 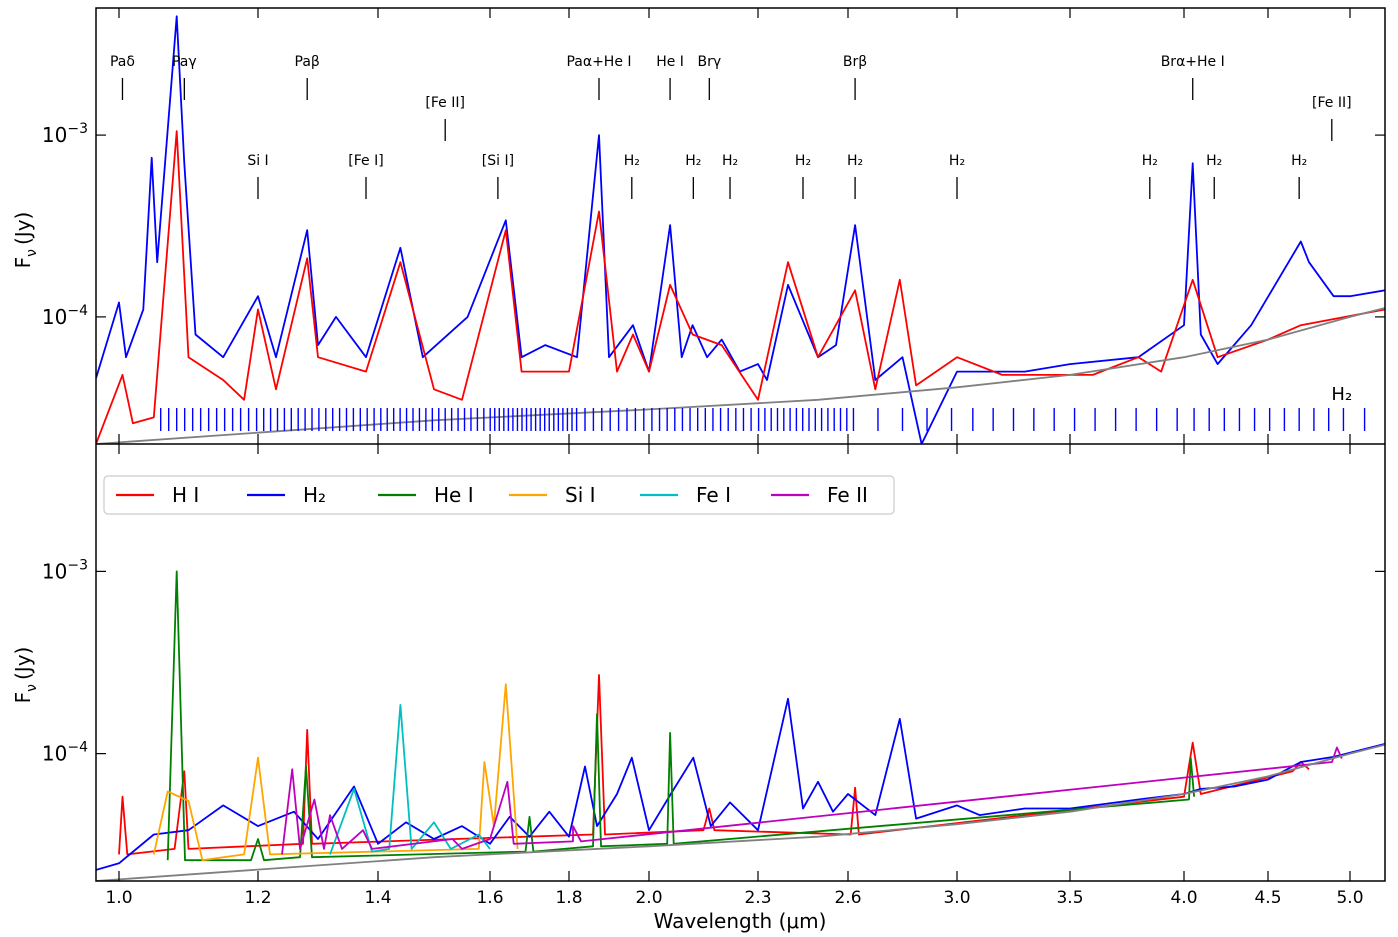 What do you see at coordinates (670, 62) in the screenshot?
I see `line-id-label: He I` at bounding box center [670, 62].